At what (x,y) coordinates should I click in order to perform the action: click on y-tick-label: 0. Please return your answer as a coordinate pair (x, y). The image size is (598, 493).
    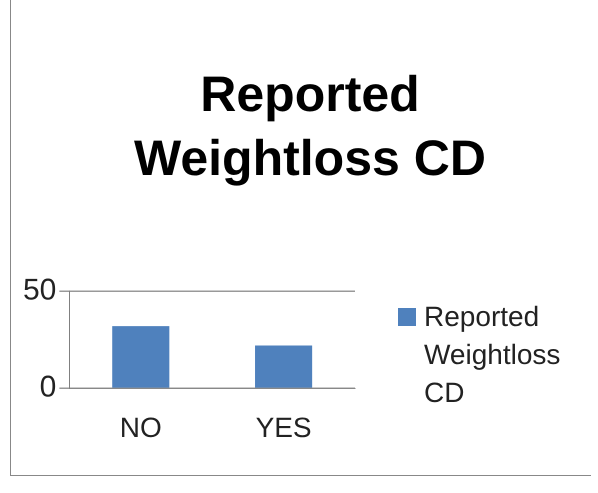
    Looking at the image, I should click on (48, 387).